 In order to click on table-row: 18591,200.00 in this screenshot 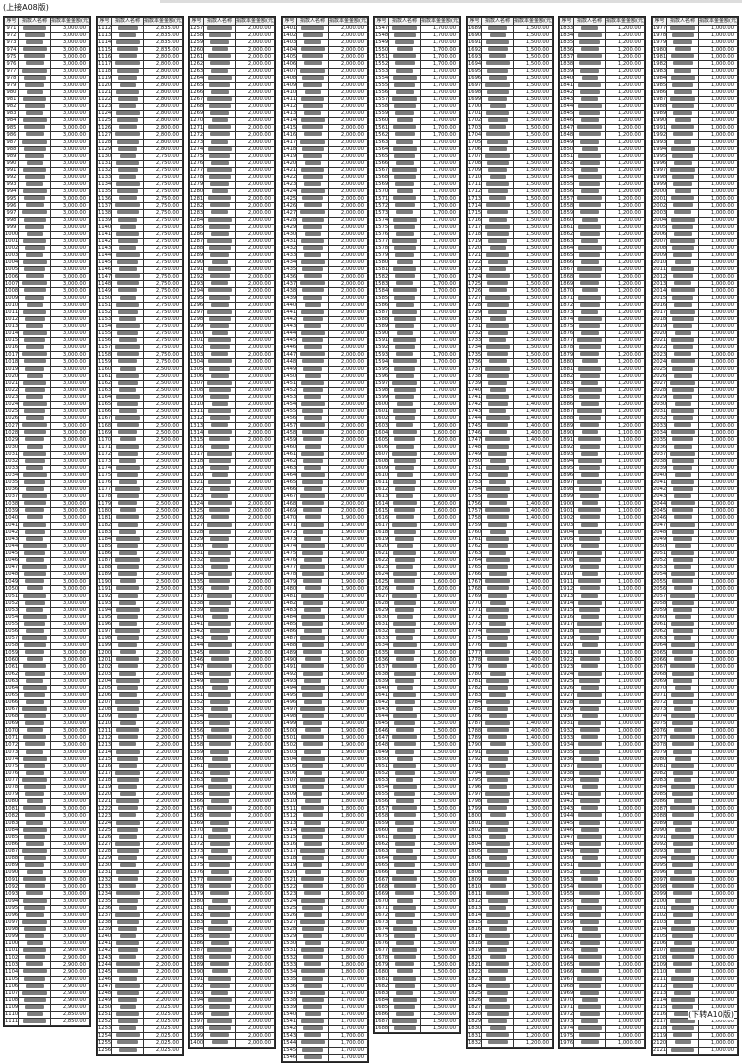, I will do `click(602, 213)`.